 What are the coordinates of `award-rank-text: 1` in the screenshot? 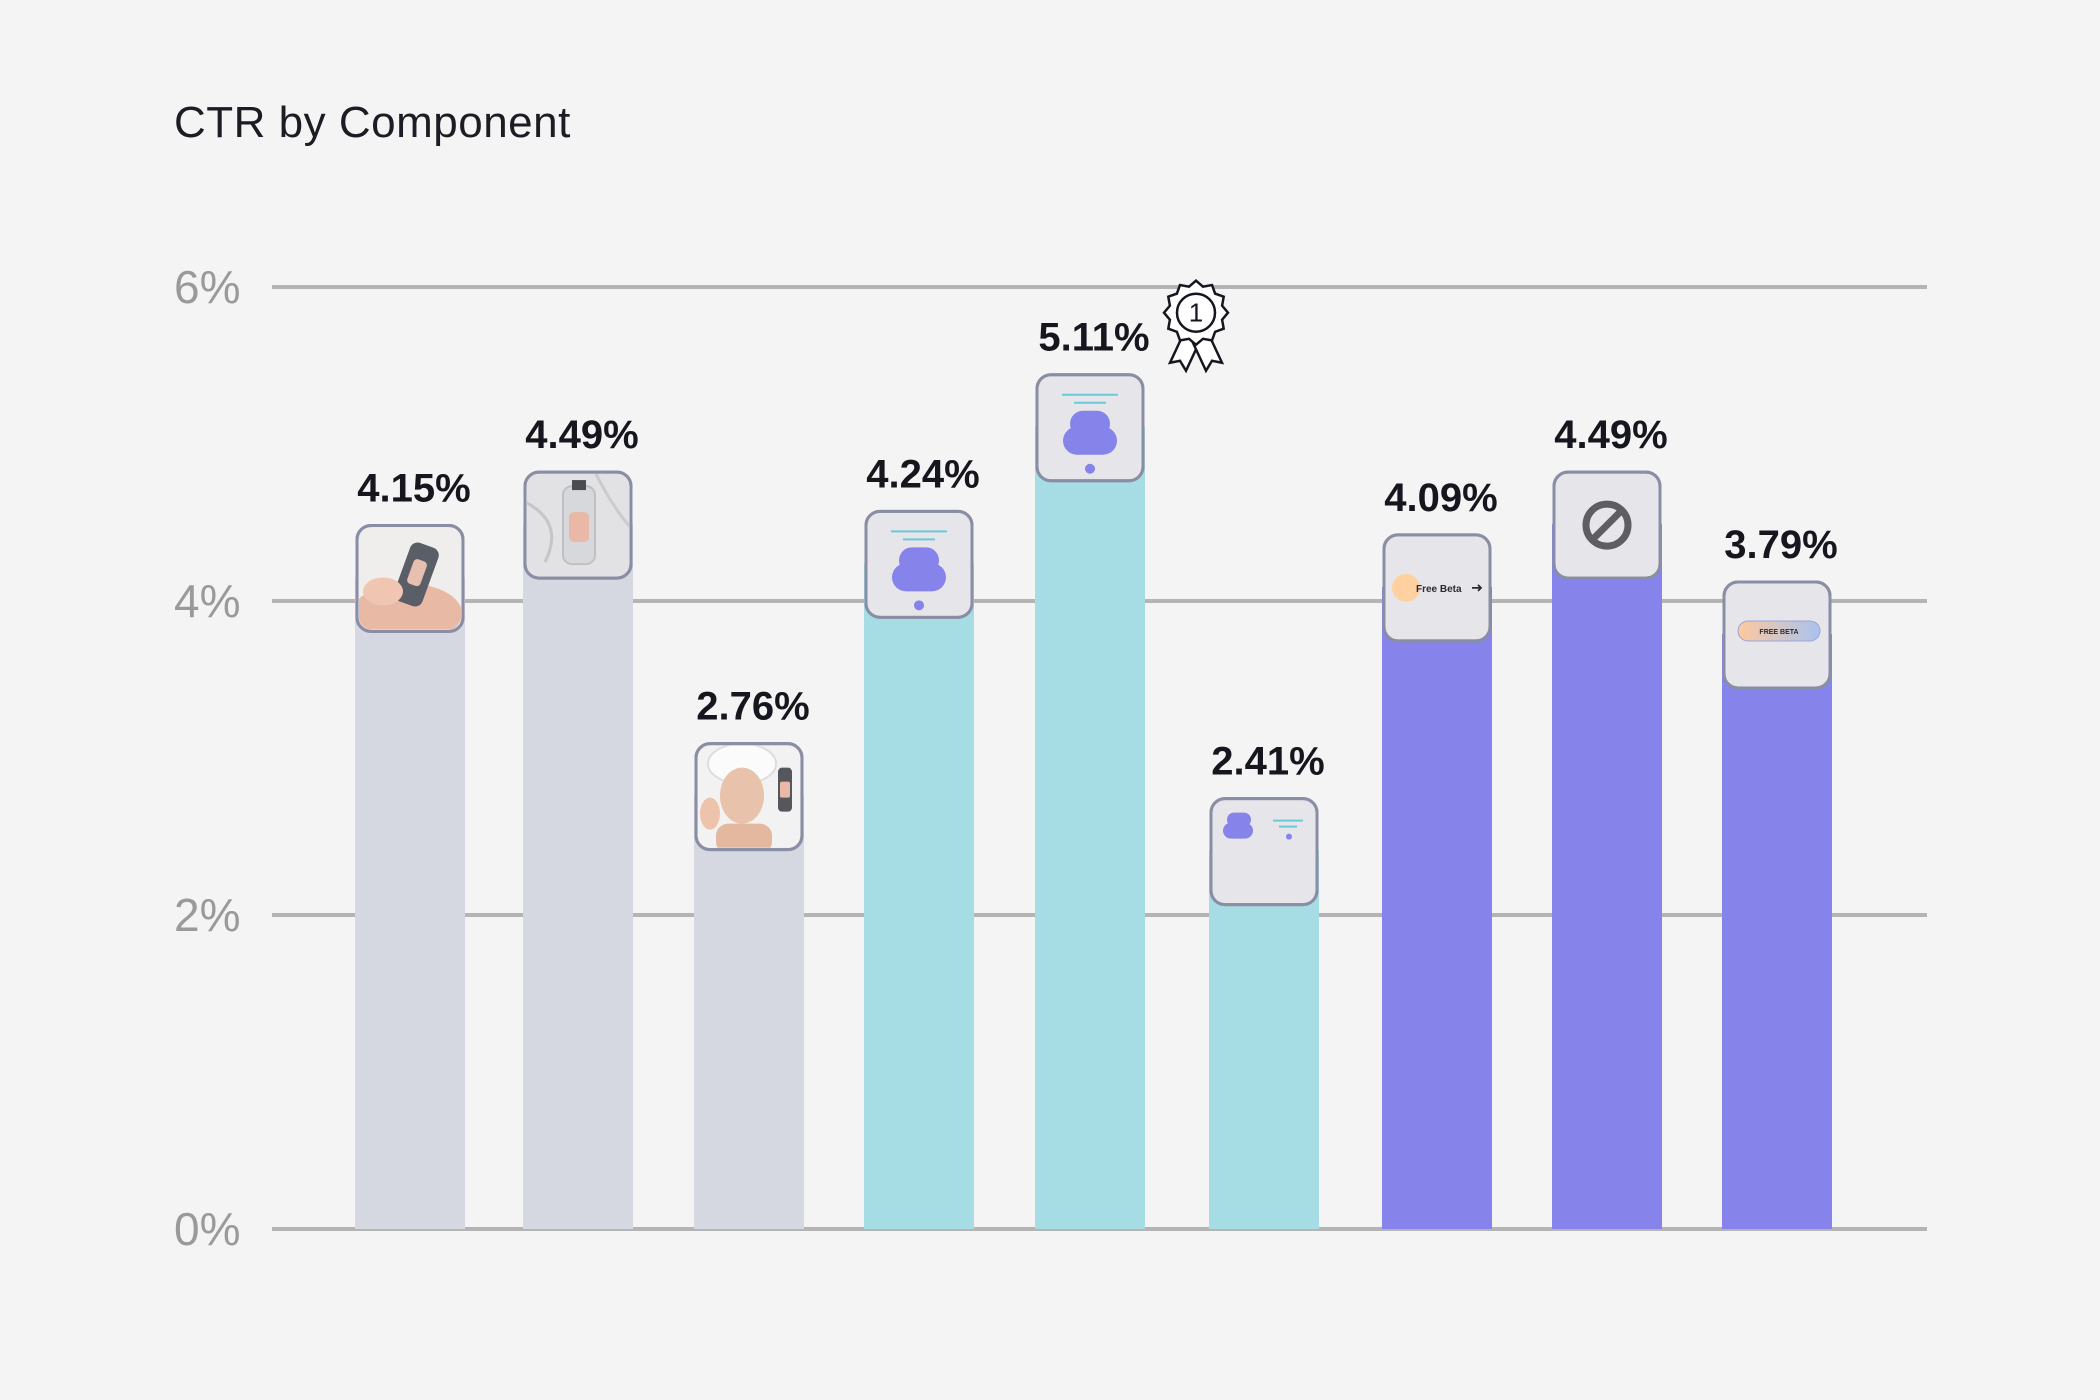 It's located at (1196, 313).